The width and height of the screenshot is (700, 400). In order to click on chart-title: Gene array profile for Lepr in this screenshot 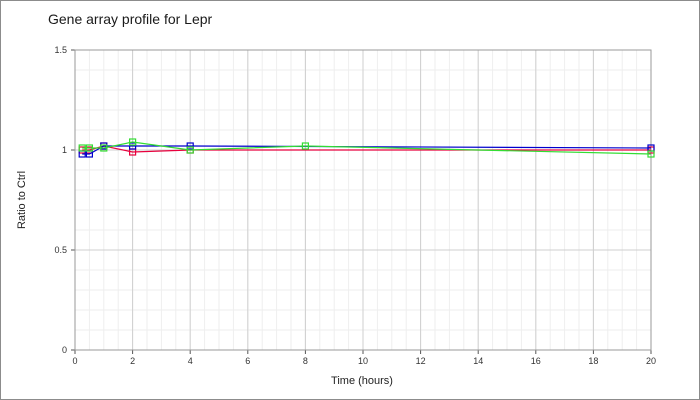, I will do `click(130, 19)`.